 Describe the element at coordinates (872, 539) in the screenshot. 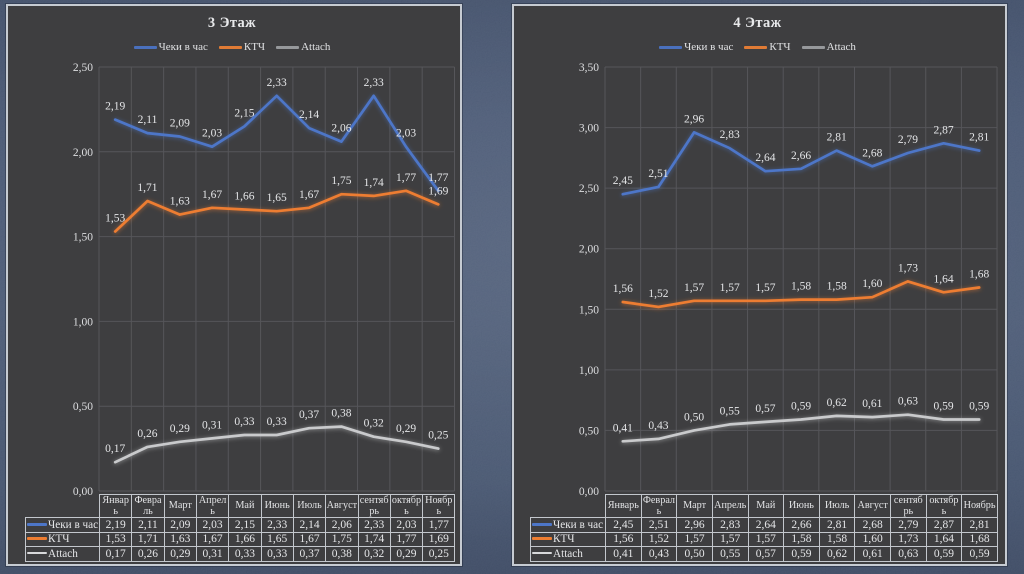

I see `value-cell: 1,60` at that location.